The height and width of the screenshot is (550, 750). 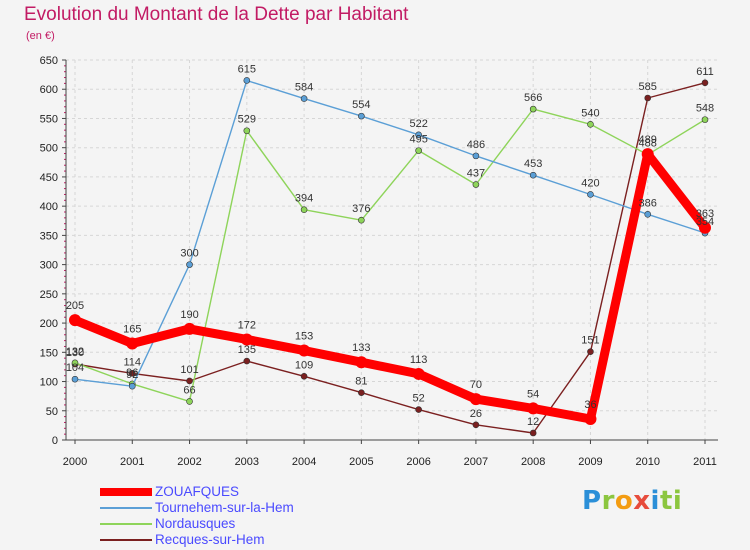 What do you see at coordinates (648, 144) in the screenshot?
I see `data-label-nordausques: 488` at bounding box center [648, 144].